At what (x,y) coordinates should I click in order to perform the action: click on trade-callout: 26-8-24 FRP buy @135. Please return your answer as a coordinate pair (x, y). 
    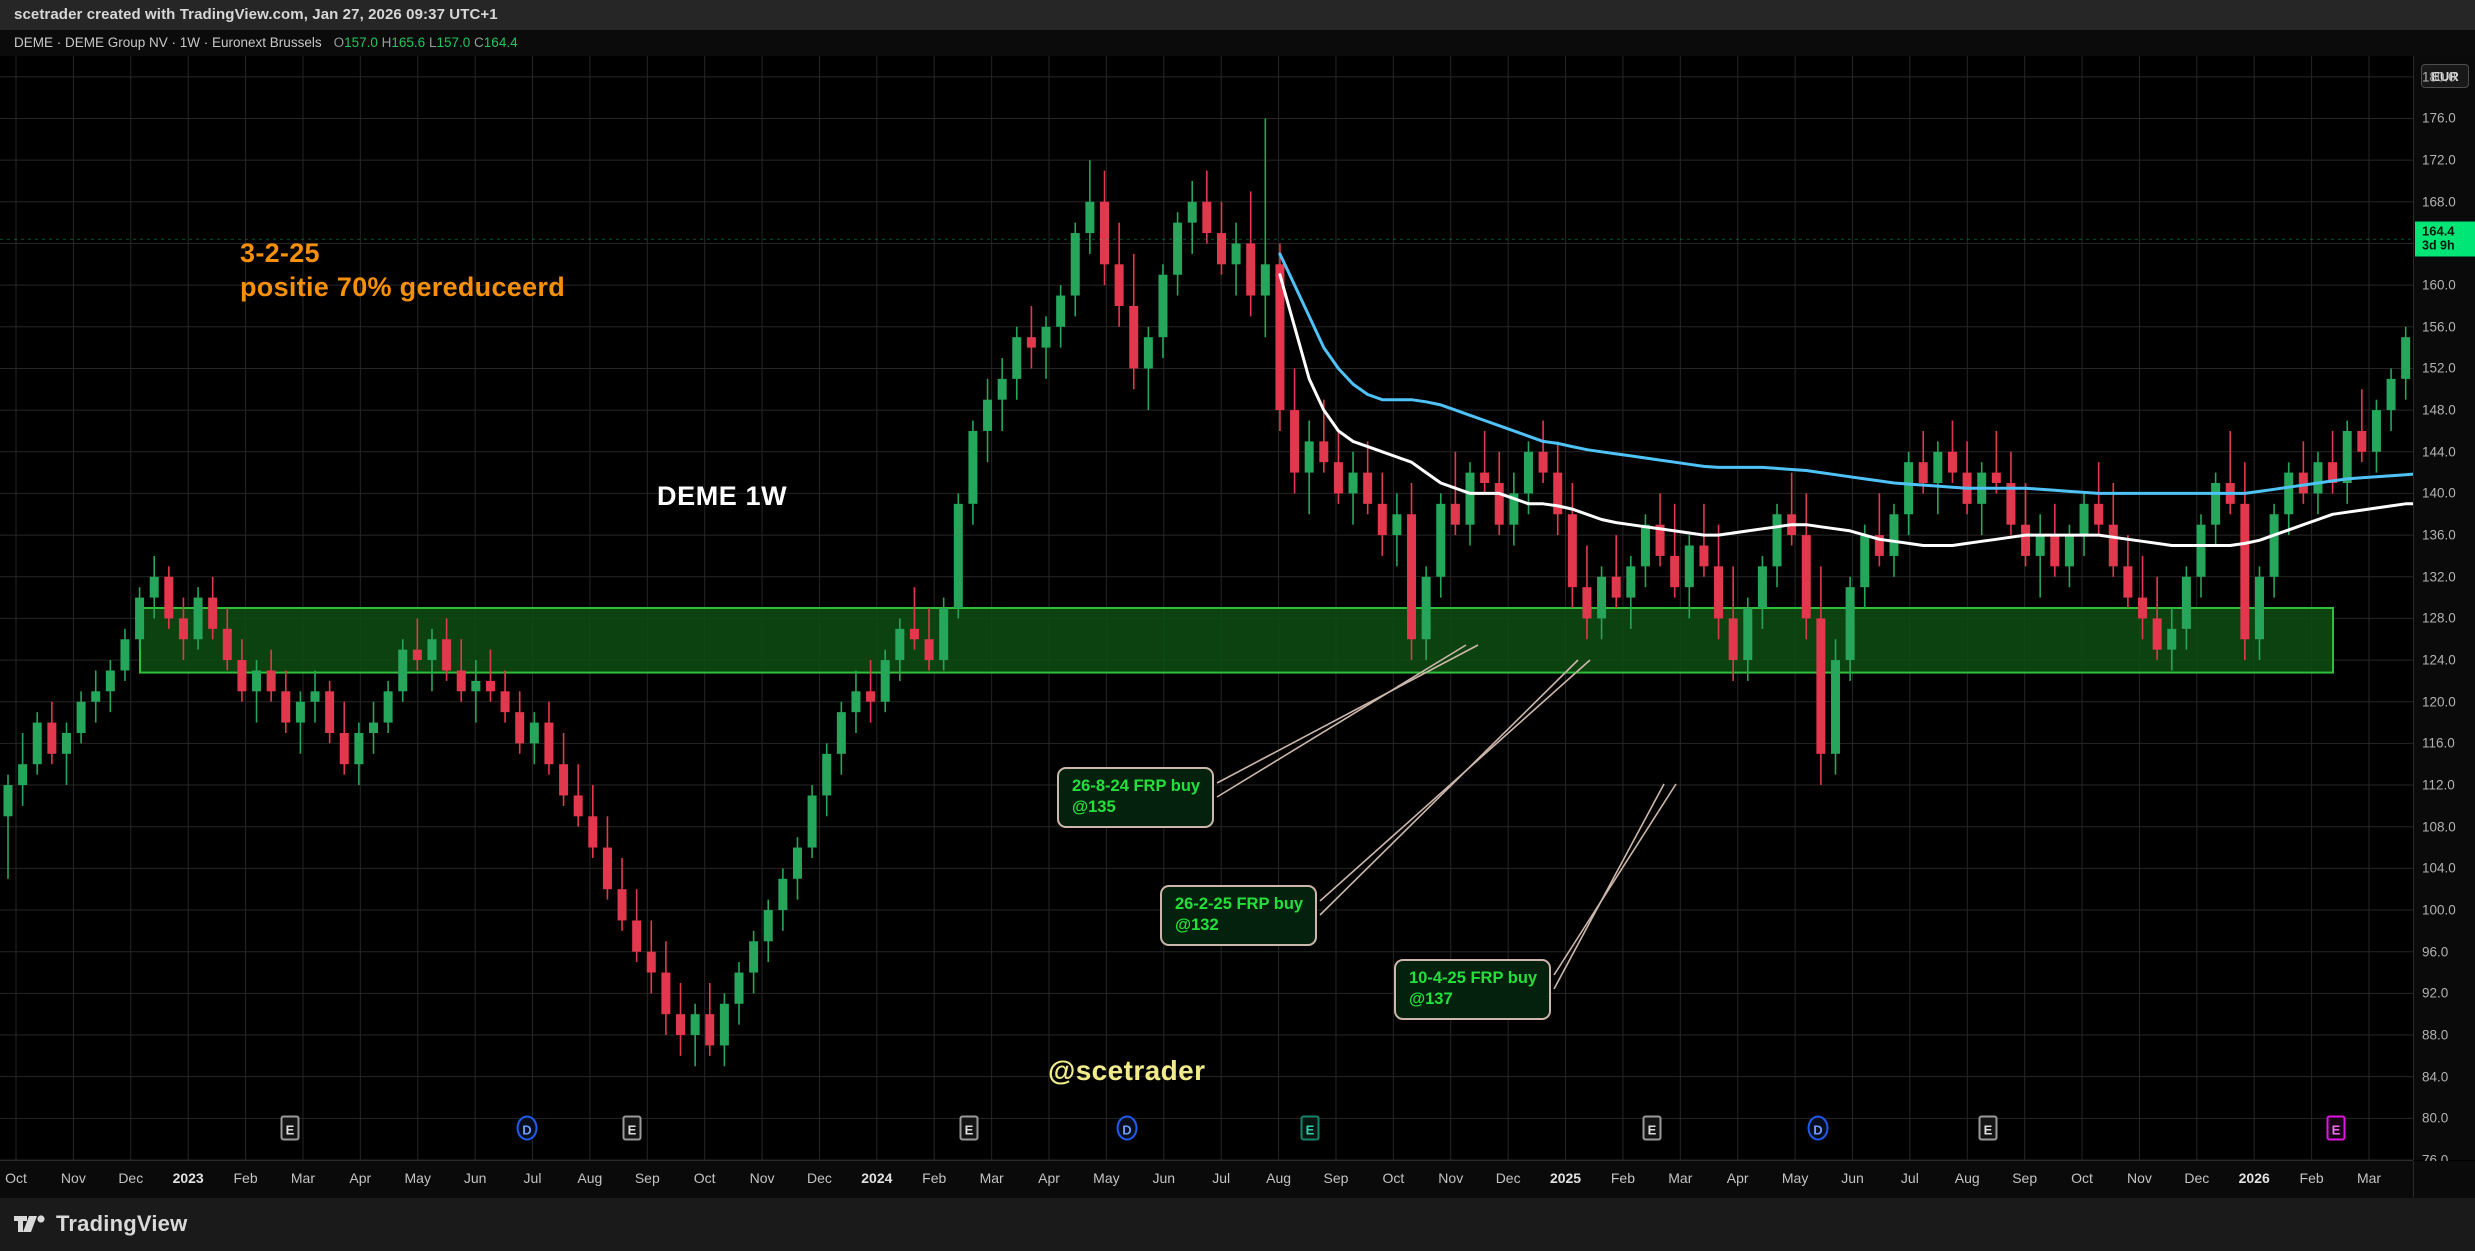
    Looking at the image, I should click on (1136, 797).